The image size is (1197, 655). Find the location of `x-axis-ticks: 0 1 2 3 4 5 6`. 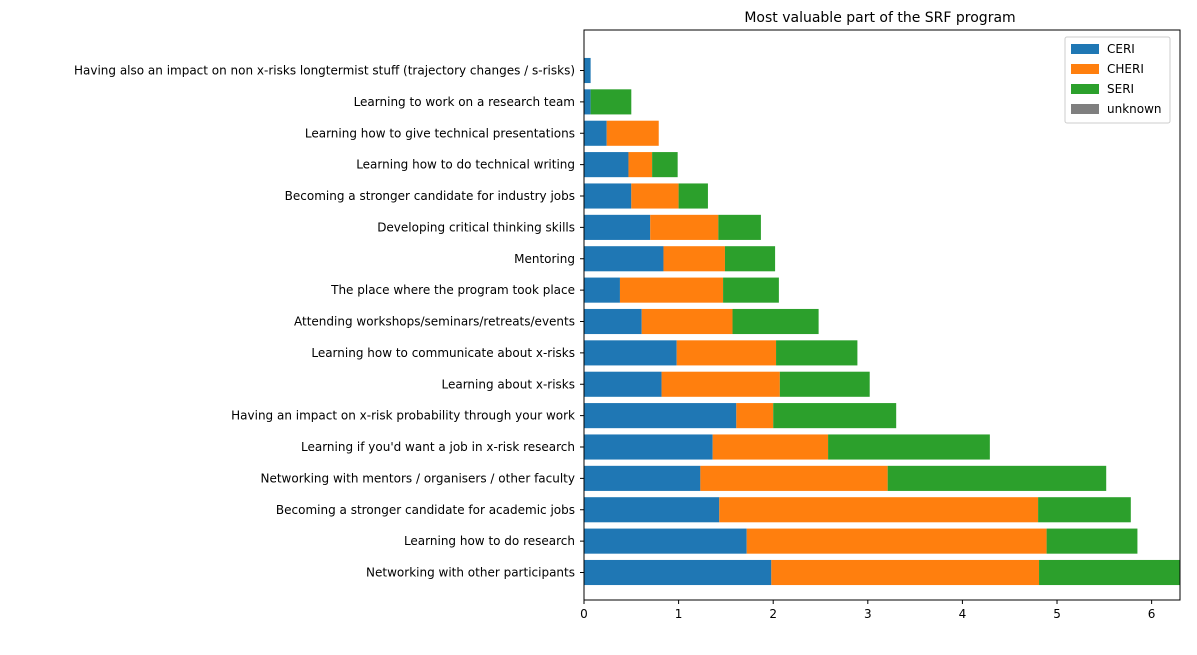

x-axis-ticks: 0 1 2 3 4 5 6 is located at coordinates (867, 610).